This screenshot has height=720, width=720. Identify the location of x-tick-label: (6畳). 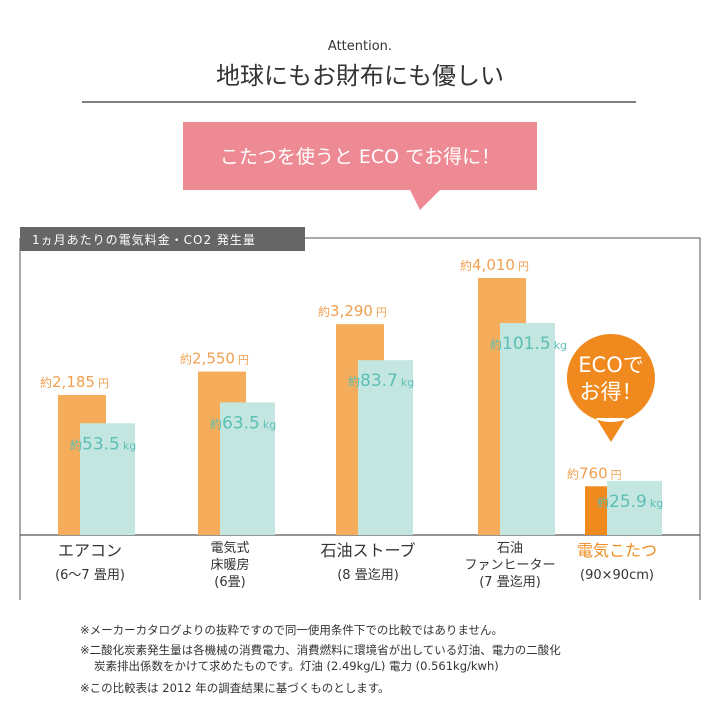
(229, 582).